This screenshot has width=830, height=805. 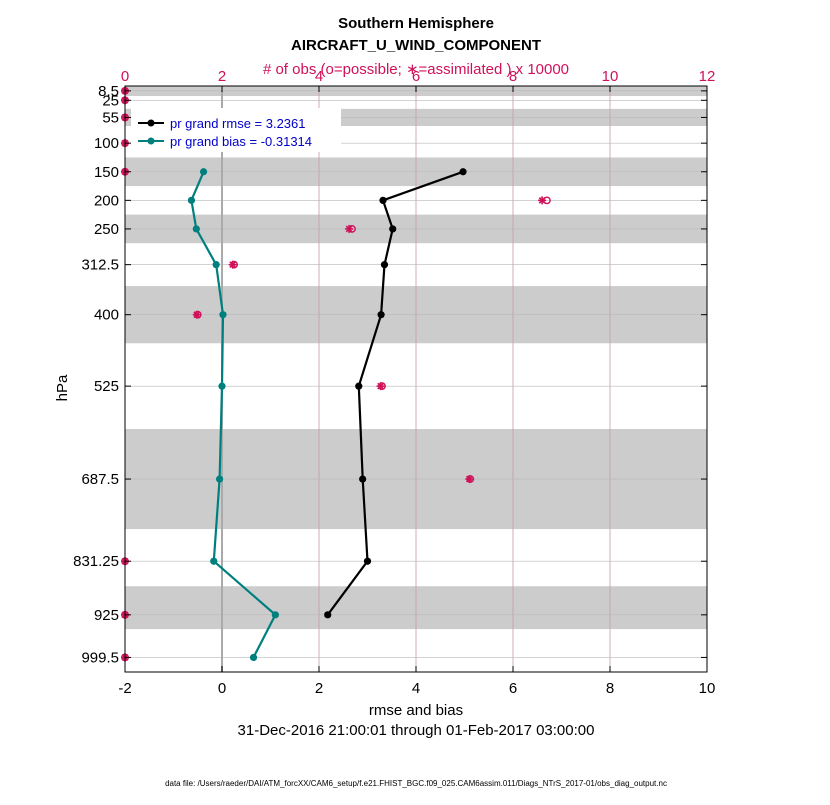 What do you see at coordinates (106, 386) in the screenshot?
I see `y-tick-label-9: 525` at bounding box center [106, 386].